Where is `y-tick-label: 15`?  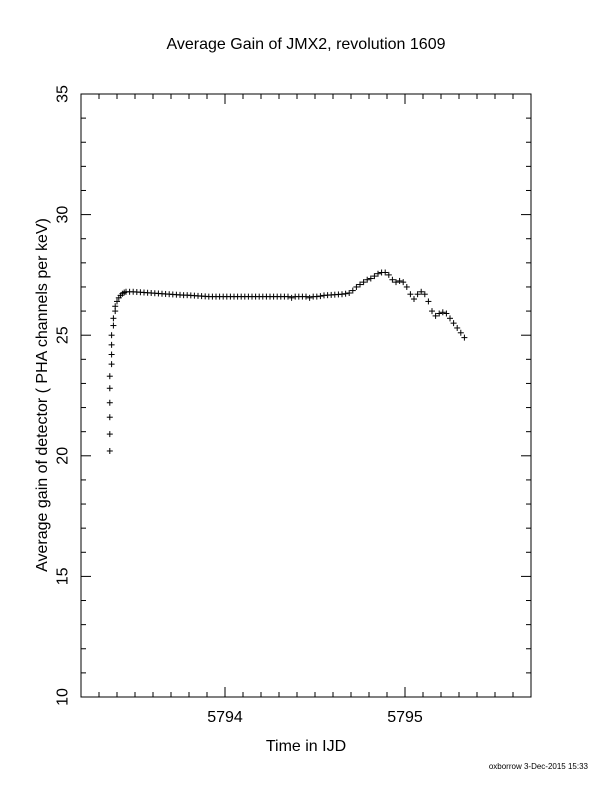 y-tick-label: 15 is located at coordinates (63, 576).